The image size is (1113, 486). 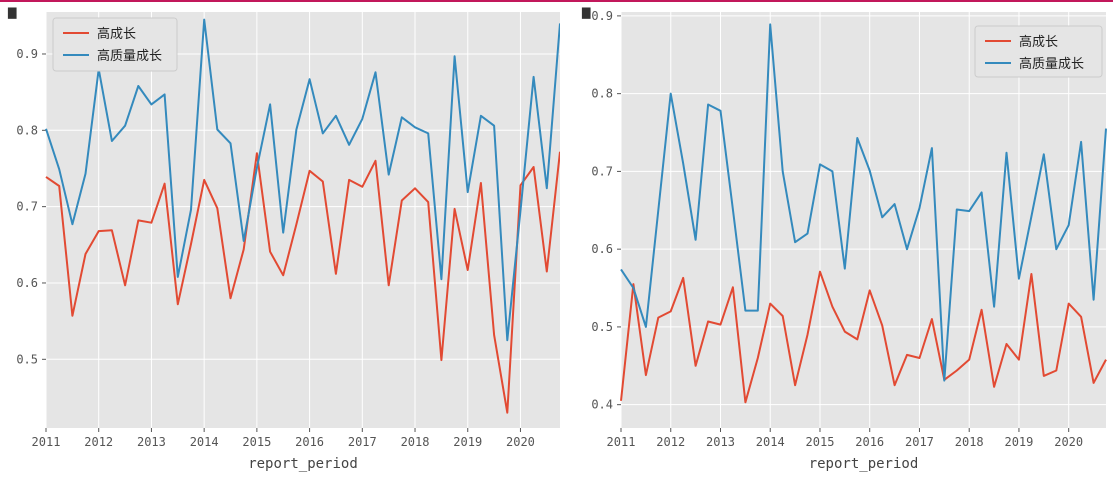 I want to click on top-border-line, so click(x=556, y=1).